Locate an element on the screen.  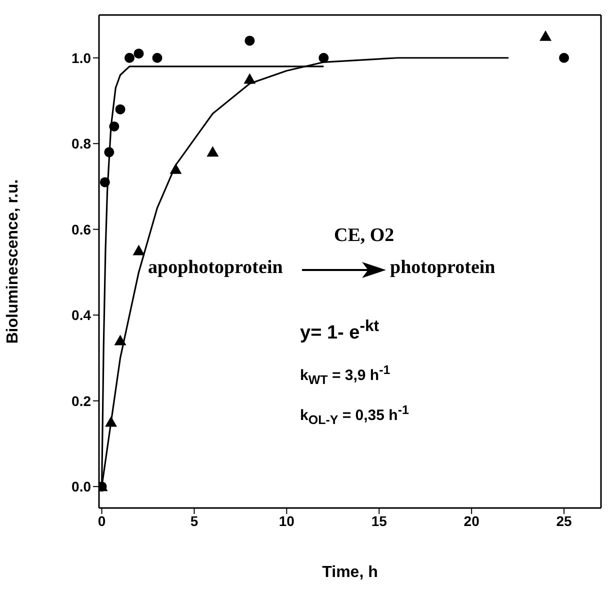
y-tick-label: 0.6 is located at coordinates (82, 229).